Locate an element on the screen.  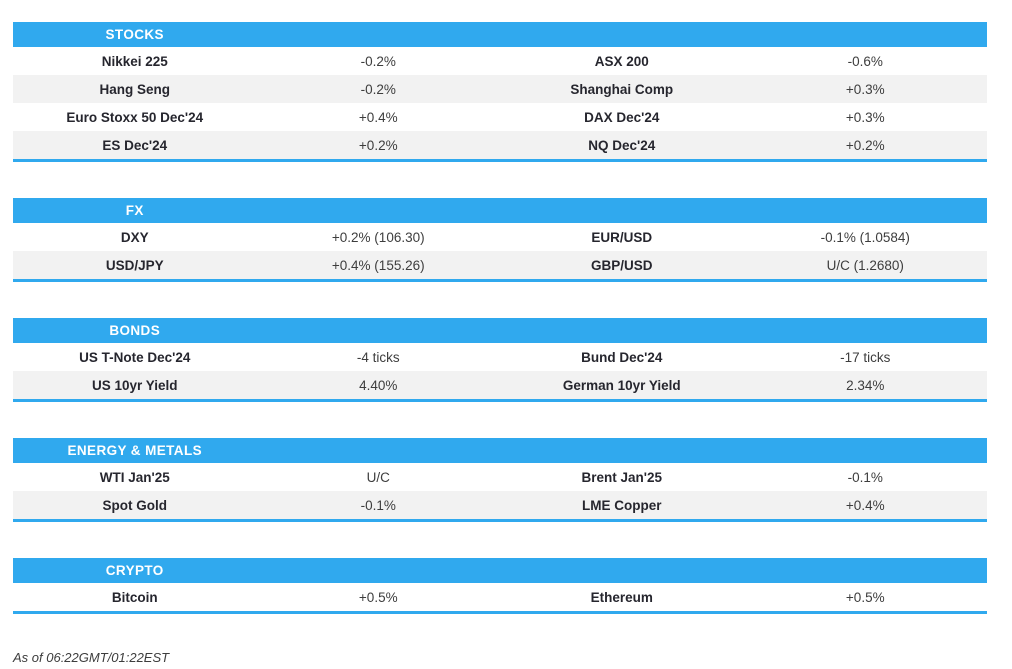
section-header: FX is located at coordinates (500, 210).